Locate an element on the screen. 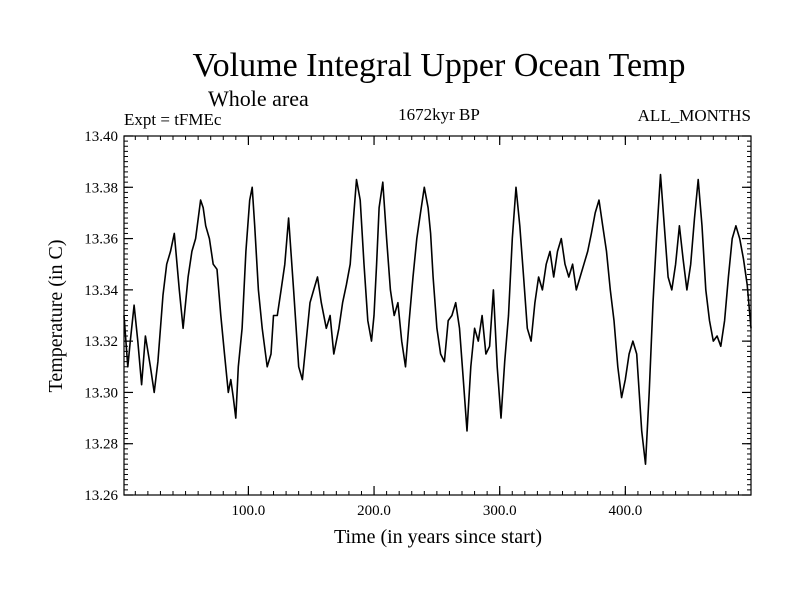  x-tick-label: 300.0 is located at coordinates (500, 511).